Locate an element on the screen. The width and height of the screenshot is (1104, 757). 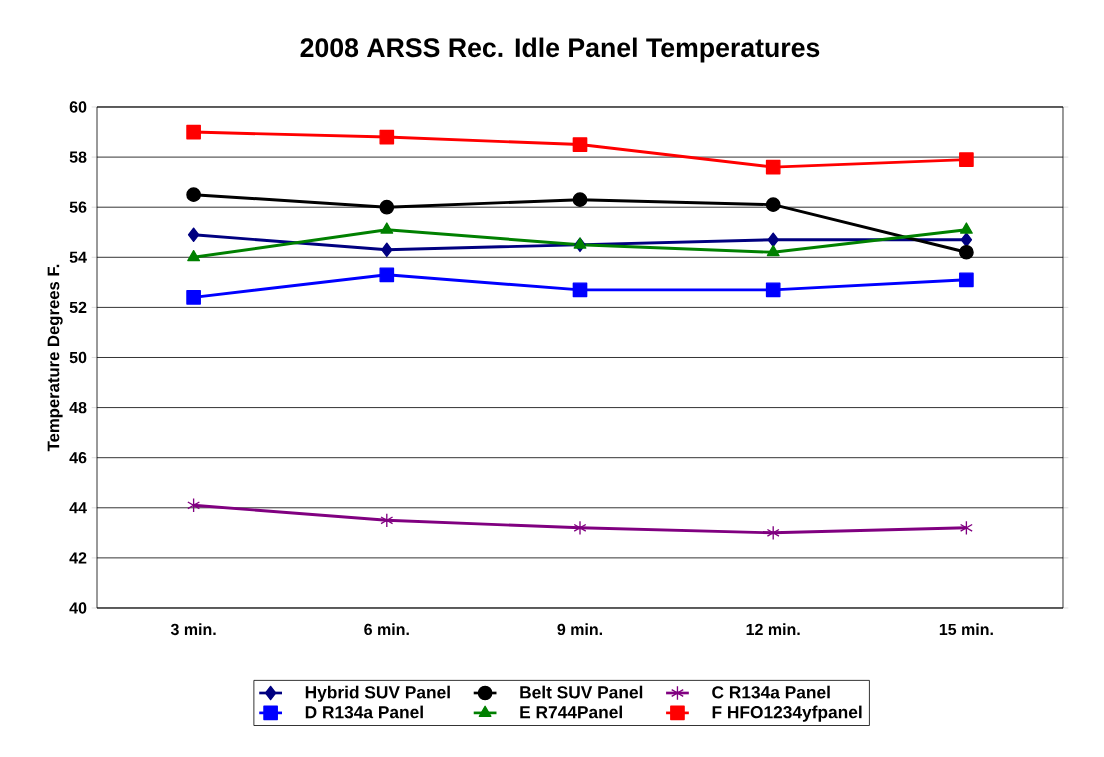
y-tick-label: 50 is located at coordinates (78, 357).